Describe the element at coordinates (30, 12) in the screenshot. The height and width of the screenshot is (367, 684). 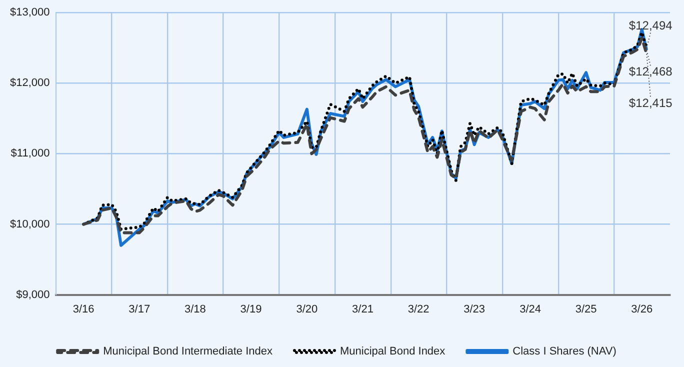
I see `y-tick-label: $13,000` at that location.